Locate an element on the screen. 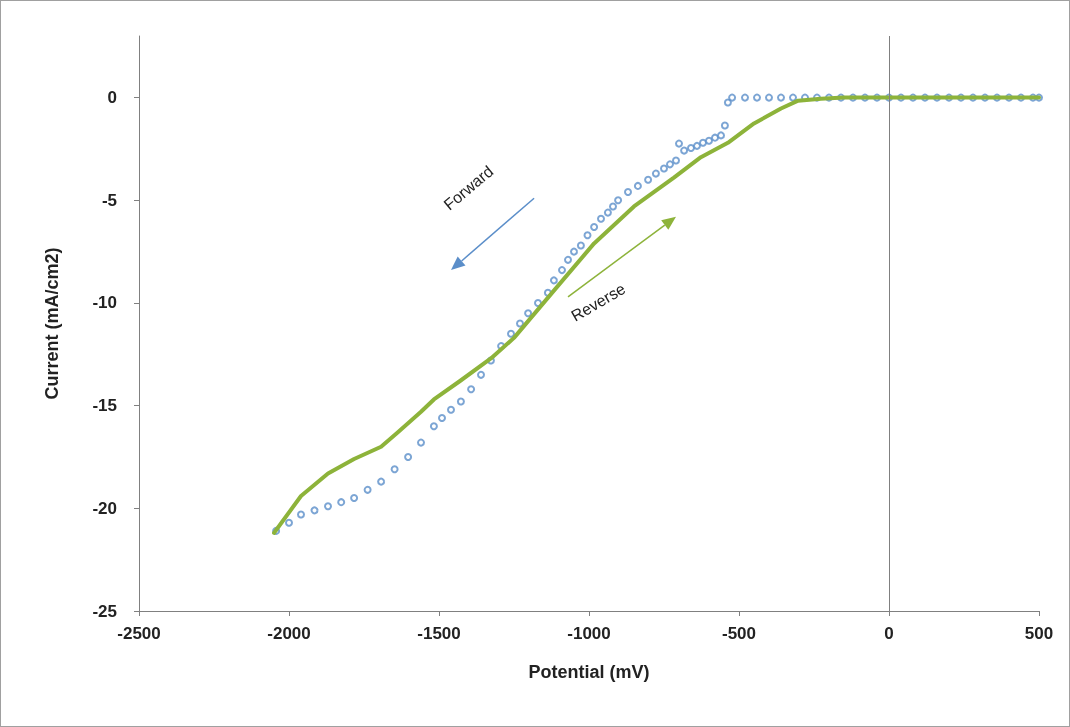  y-tick-label: -10 is located at coordinates (104, 303).